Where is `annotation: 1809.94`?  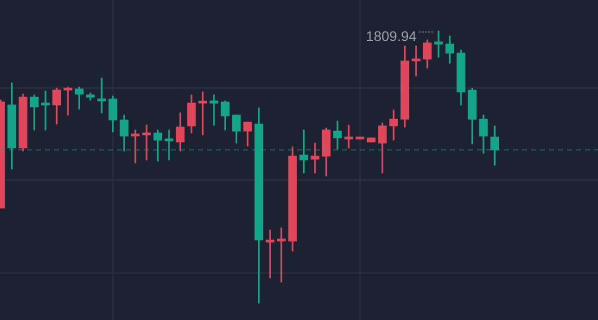
annotation: 1809.94 is located at coordinates (391, 36).